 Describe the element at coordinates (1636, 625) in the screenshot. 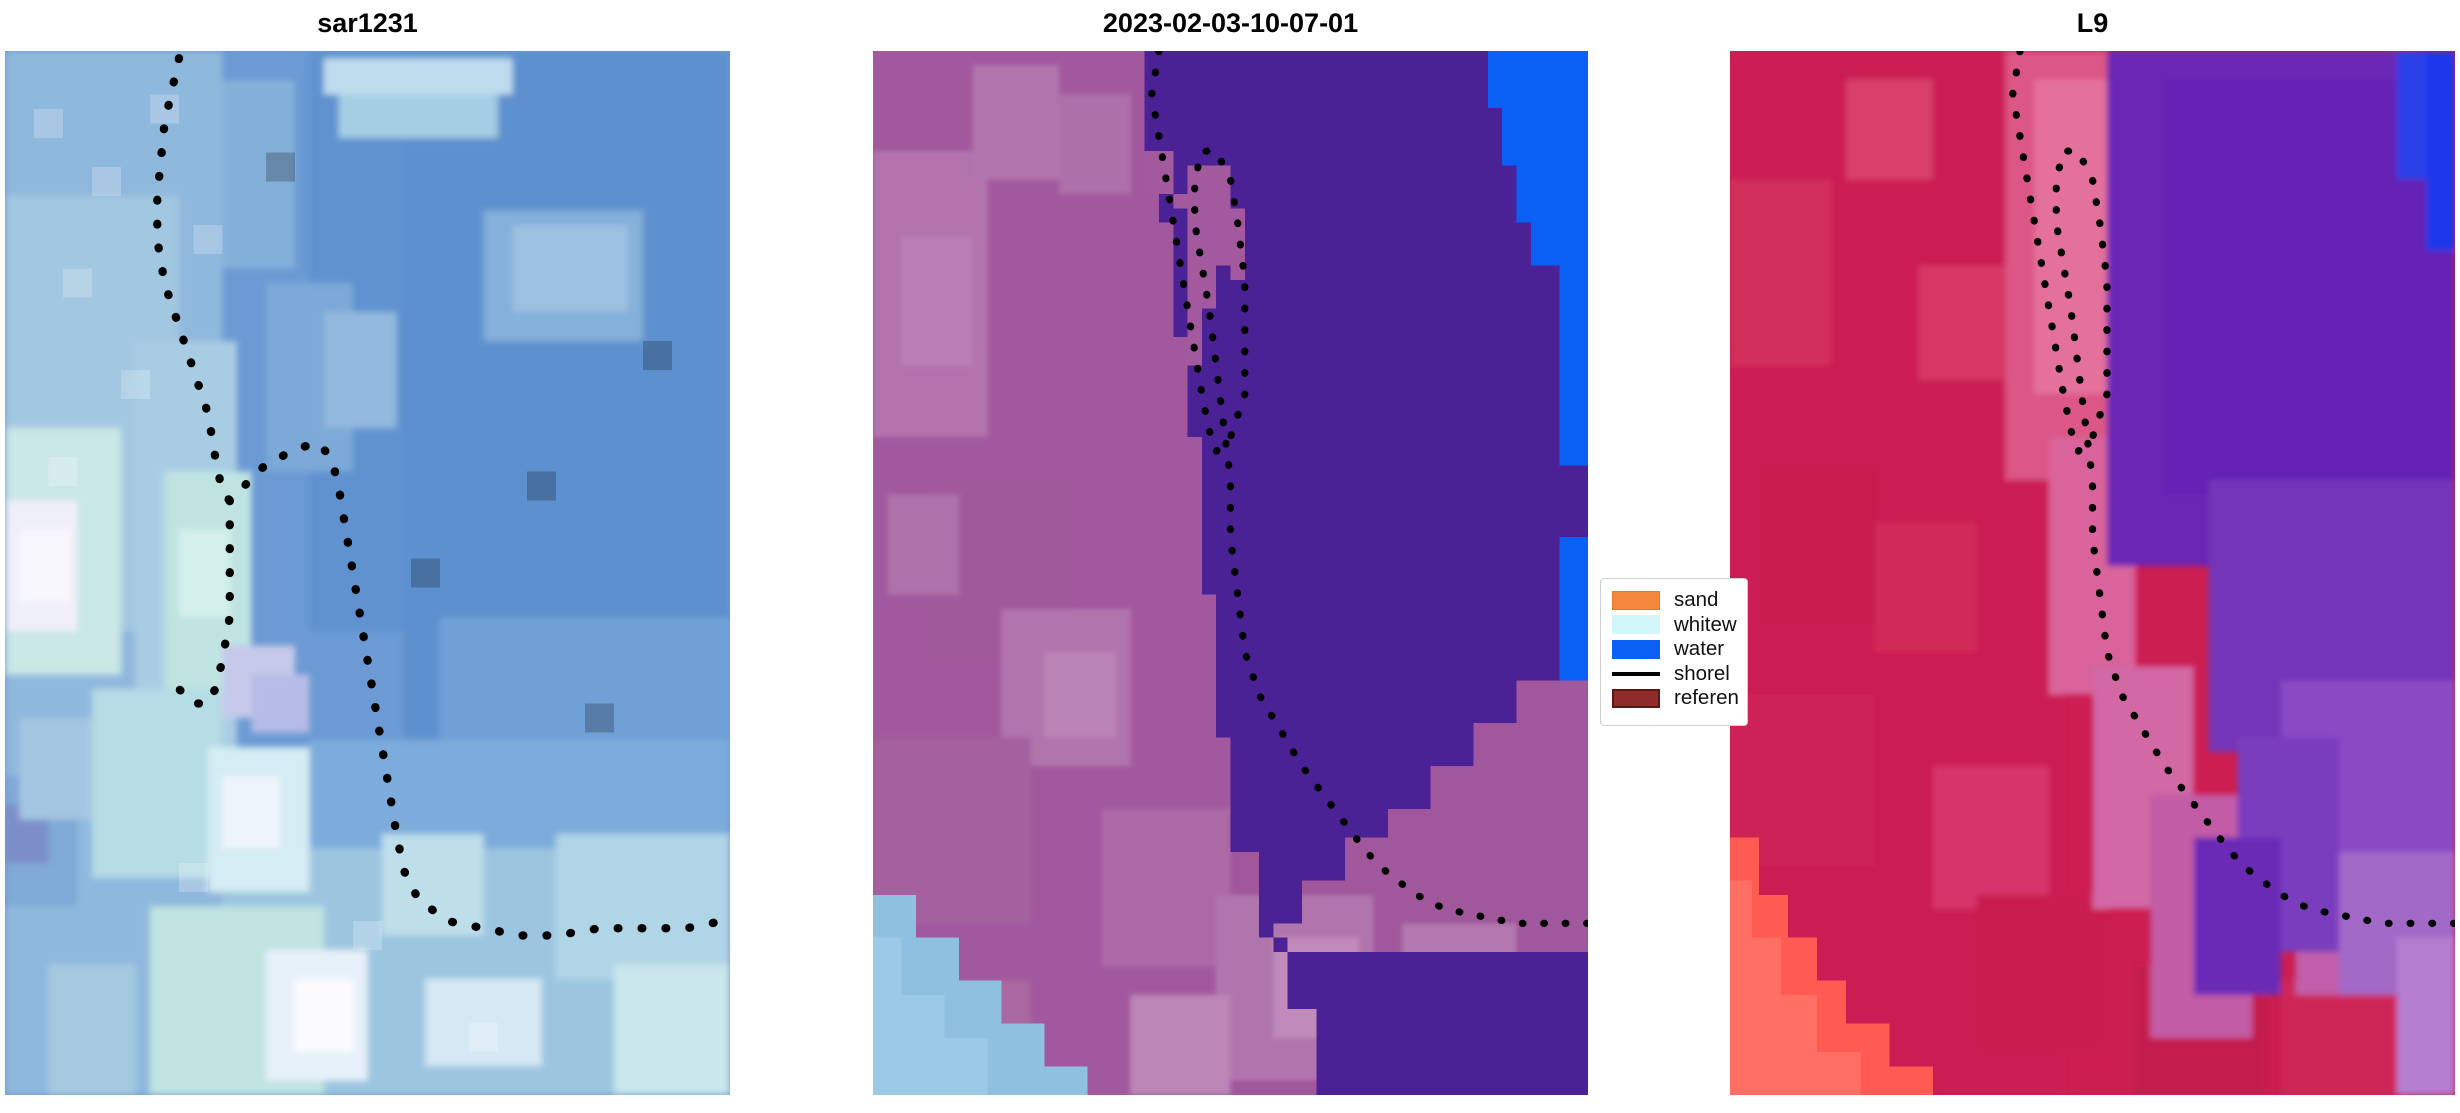

I see `whitewater-swatch` at that location.